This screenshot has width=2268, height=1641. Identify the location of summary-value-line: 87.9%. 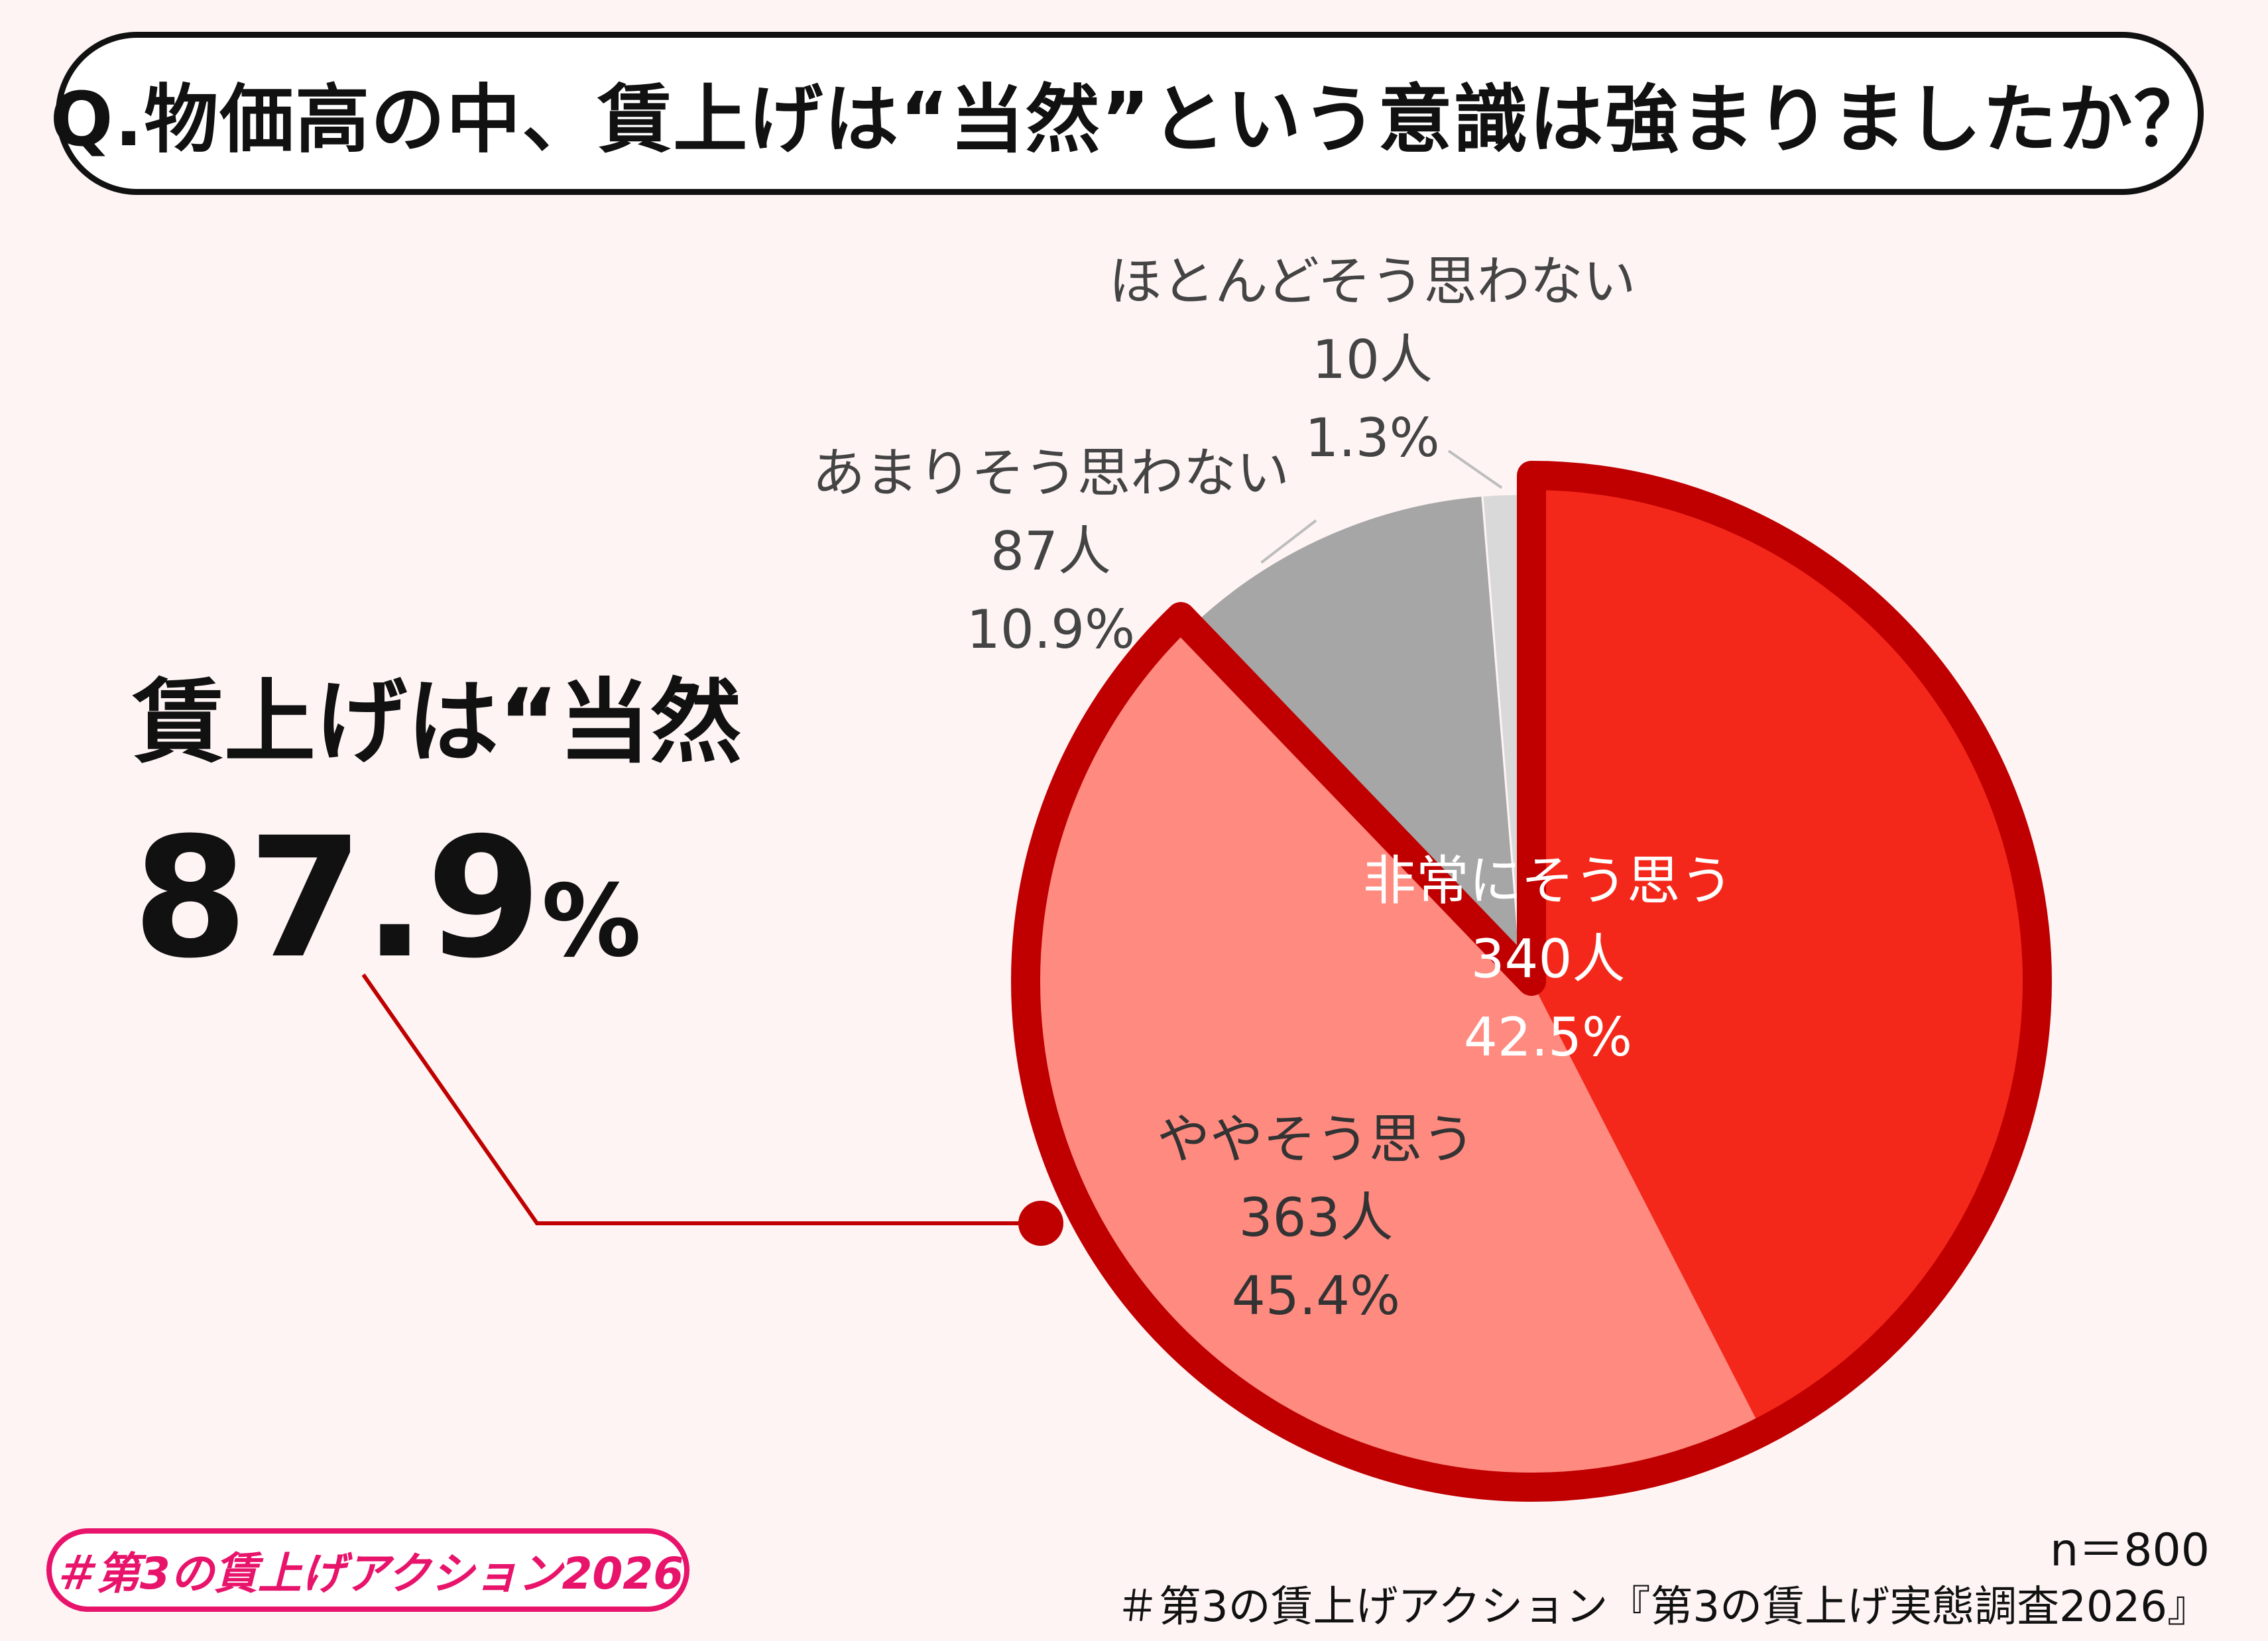
(438, 910).